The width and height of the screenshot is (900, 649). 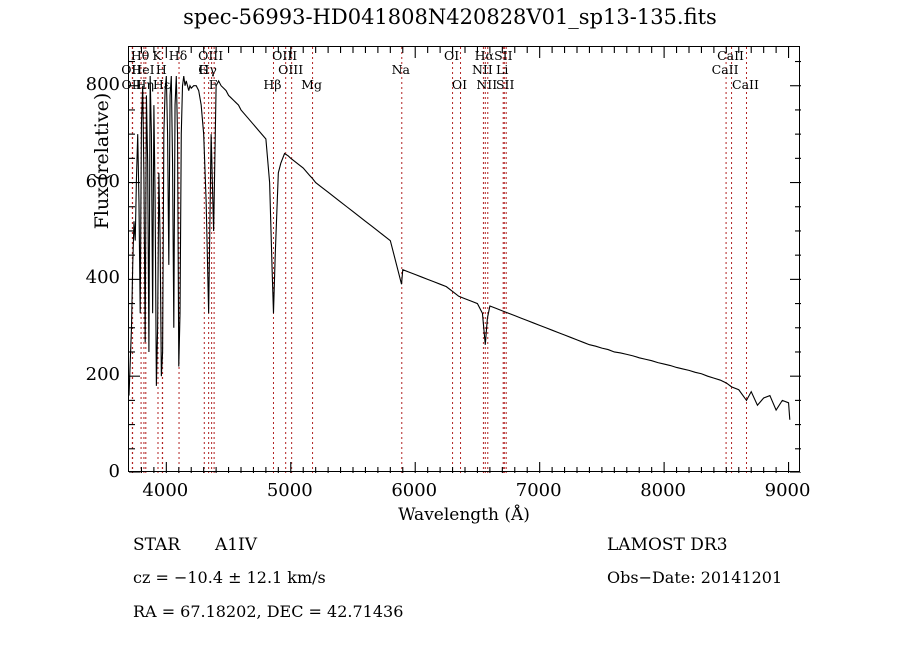 What do you see at coordinates (272, 84) in the screenshot?
I see `line-label: Hβ` at bounding box center [272, 84].